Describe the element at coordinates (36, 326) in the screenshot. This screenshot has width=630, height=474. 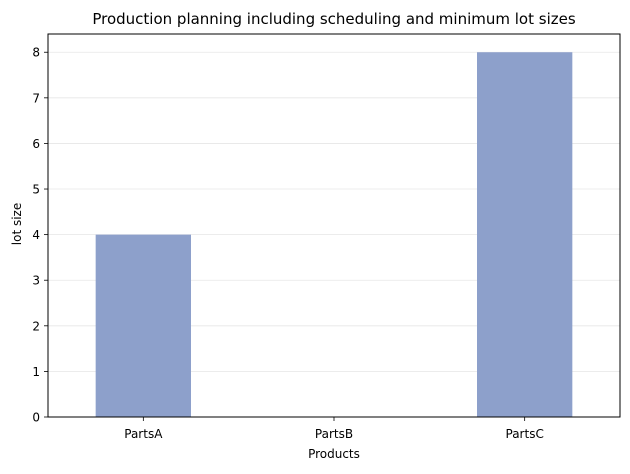
I see `y-tick-label: 2` at that location.